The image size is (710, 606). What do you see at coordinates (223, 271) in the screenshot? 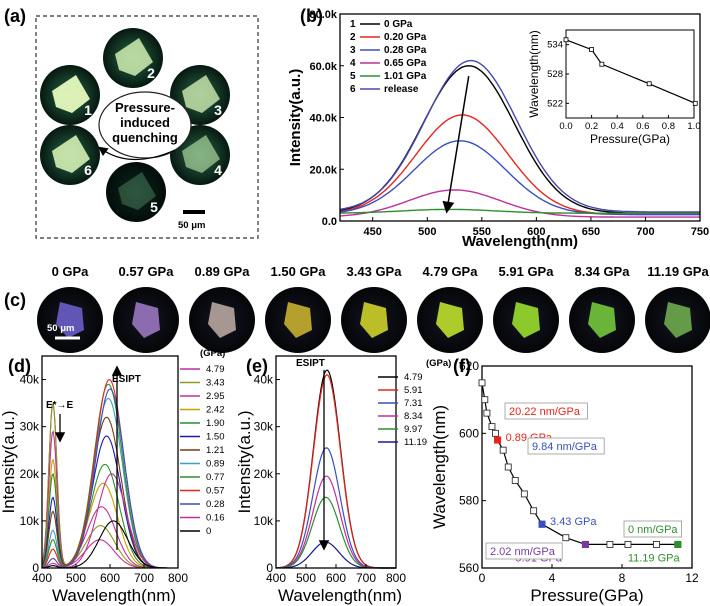
I see `pressure-label-2: 0.89 GPa` at bounding box center [223, 271].